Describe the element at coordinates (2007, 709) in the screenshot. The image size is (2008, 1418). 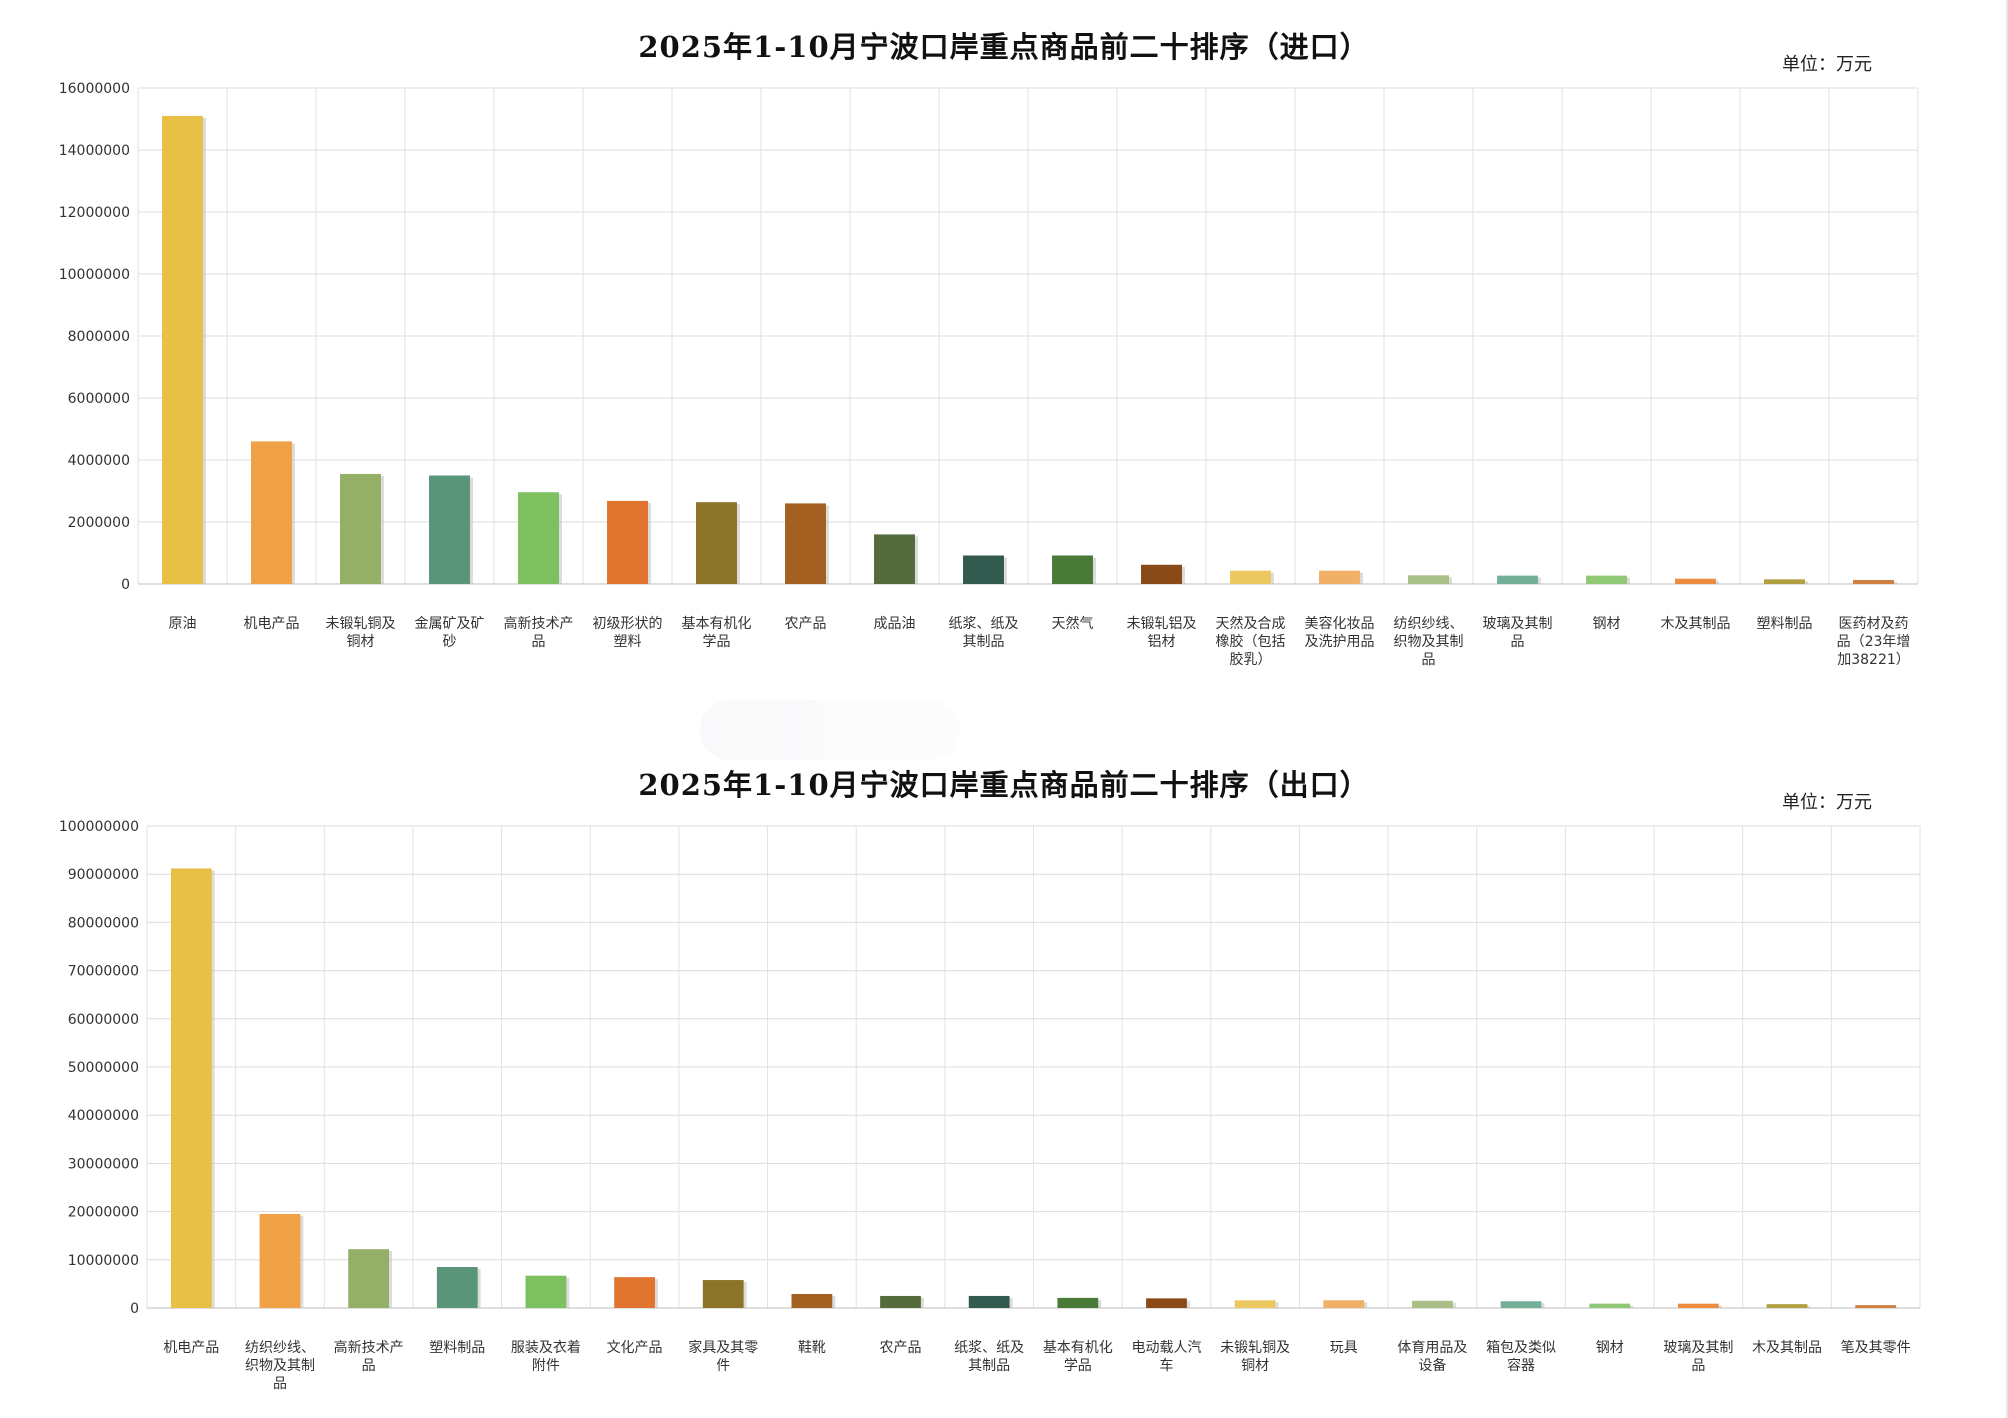
I see `page-edge-rule` at that location.